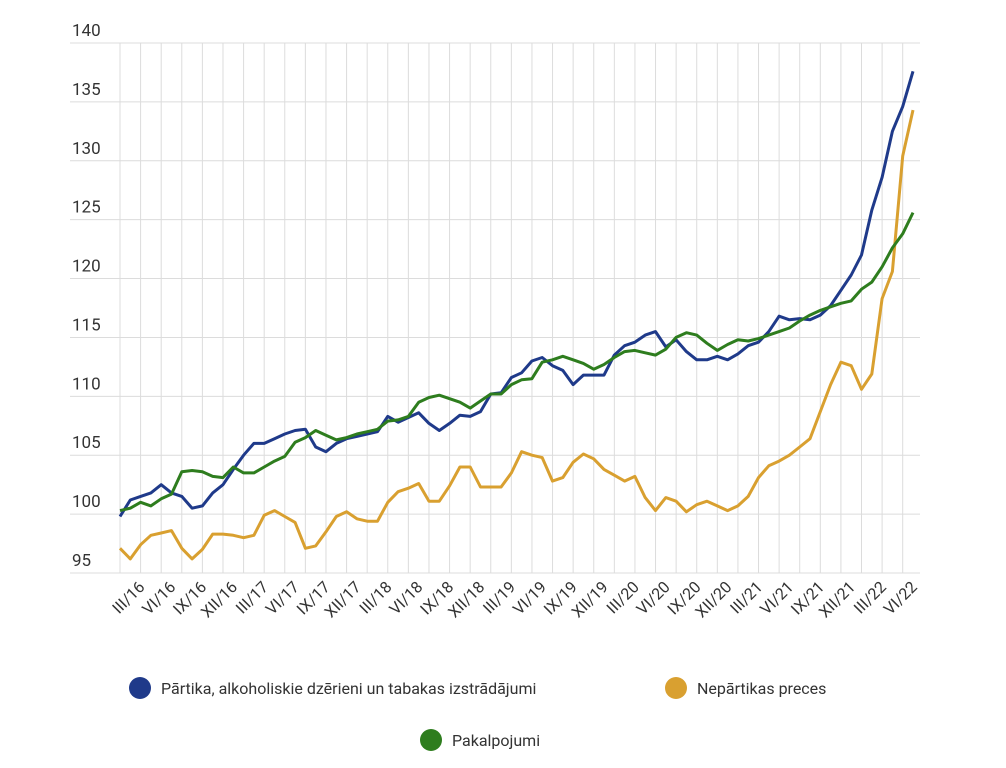 The height and width of the screenshot is (768, 1006). What do you see at coordinates (761, 688) in the screenshot?
I see `legend-label: Nepārtikas preces` at bounding box center [761, 688].